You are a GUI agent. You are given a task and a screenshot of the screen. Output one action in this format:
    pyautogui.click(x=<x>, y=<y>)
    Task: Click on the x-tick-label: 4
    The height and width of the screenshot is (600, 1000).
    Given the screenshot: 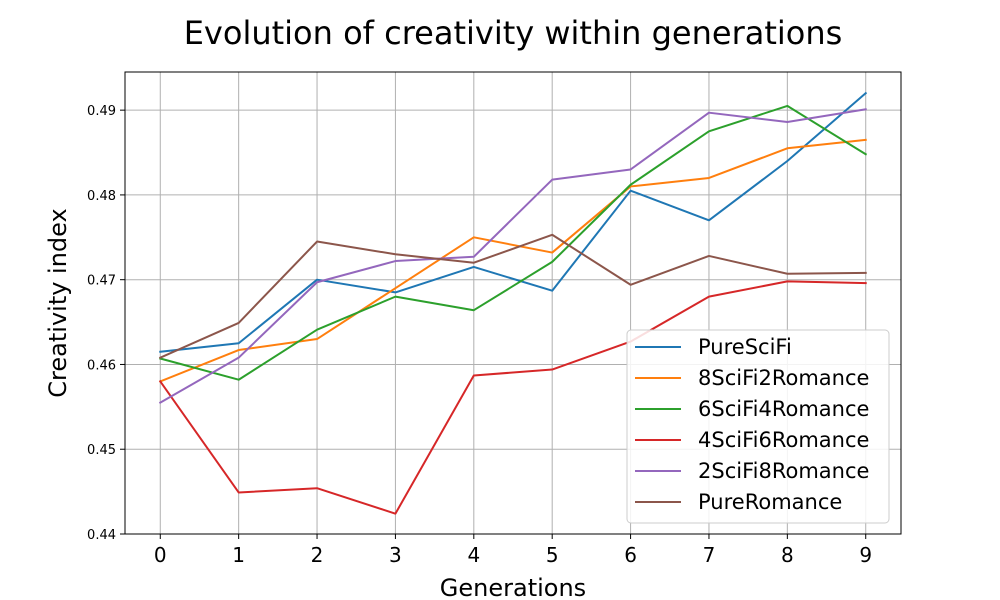 What is the action you would take?
    pyautogui.click(x=473, y=555)
    